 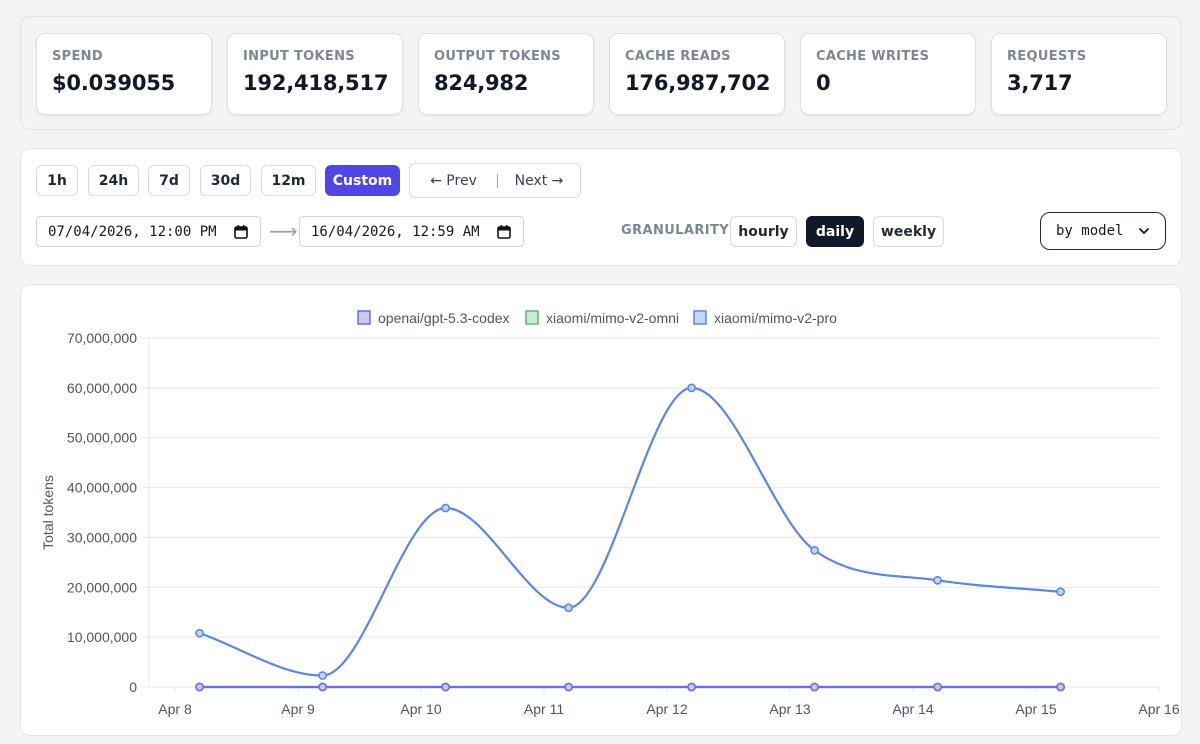 What do you see at coordinates (283, 232) in the screenshot?
I see `date-range-arrow: ⟶` at bounding box center [283, 232].